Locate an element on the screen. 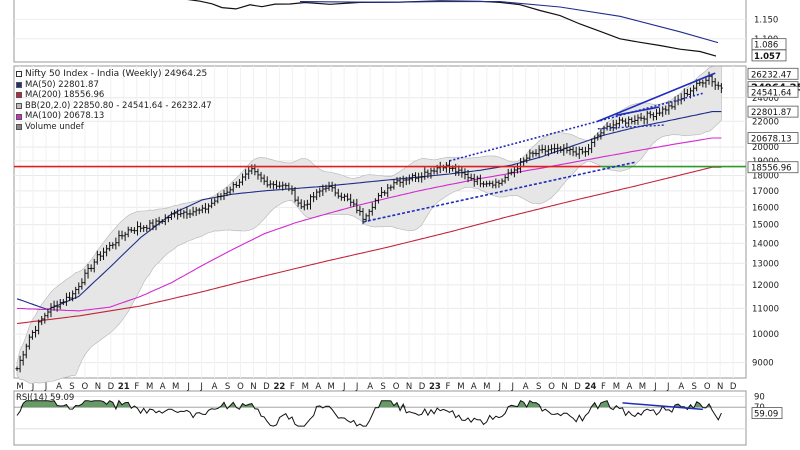 The height and width of the screenshot is (450, 800). rsi-last-tag-box is located at coordinates (767, 413).